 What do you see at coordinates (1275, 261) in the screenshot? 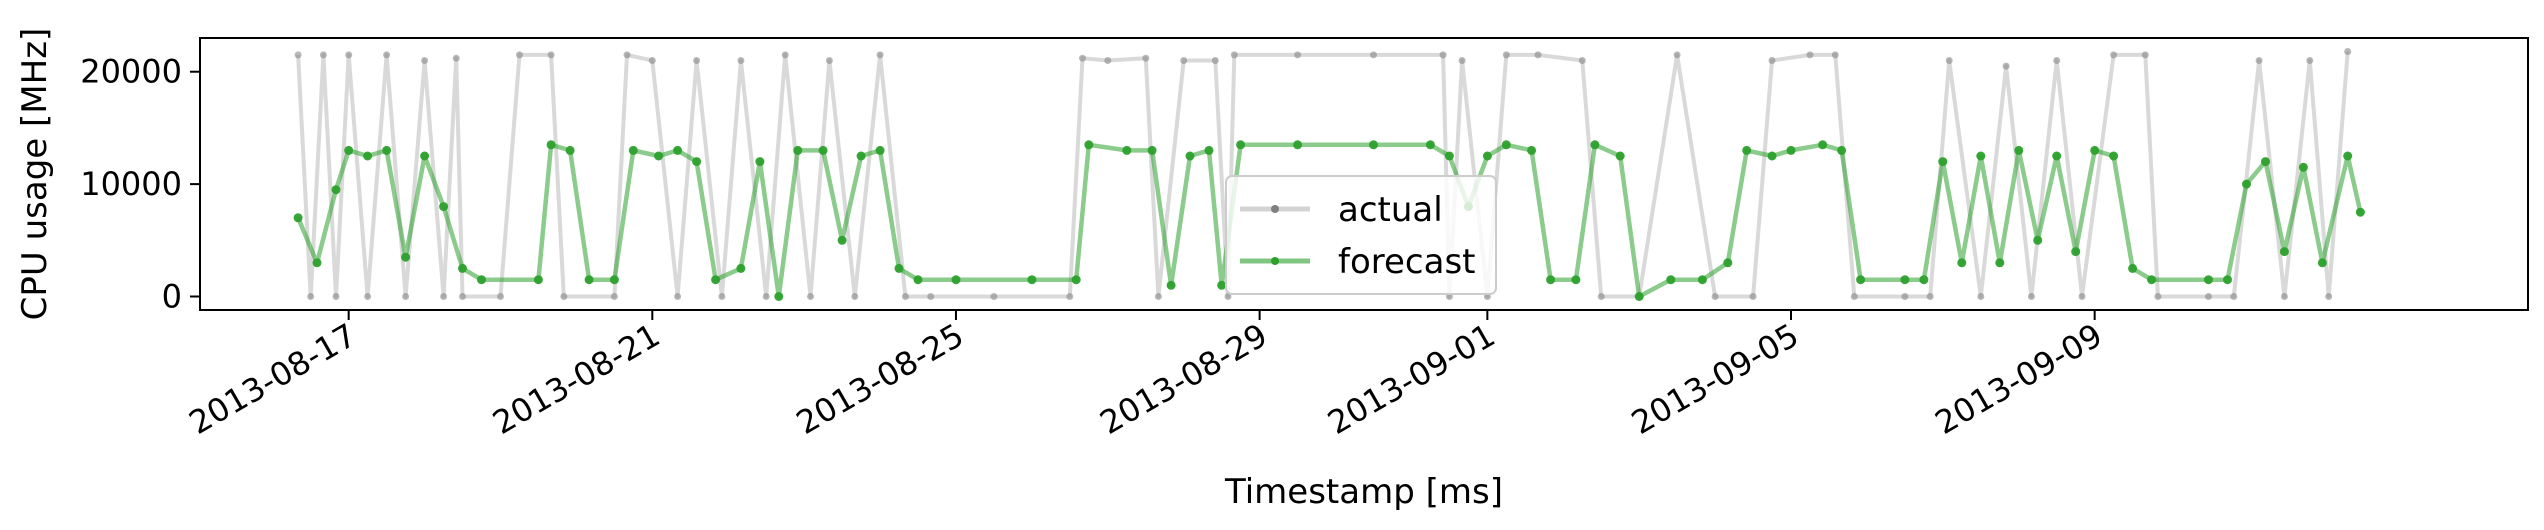
I see `legend-marker-forecast` at bounding box center [1275, 261].